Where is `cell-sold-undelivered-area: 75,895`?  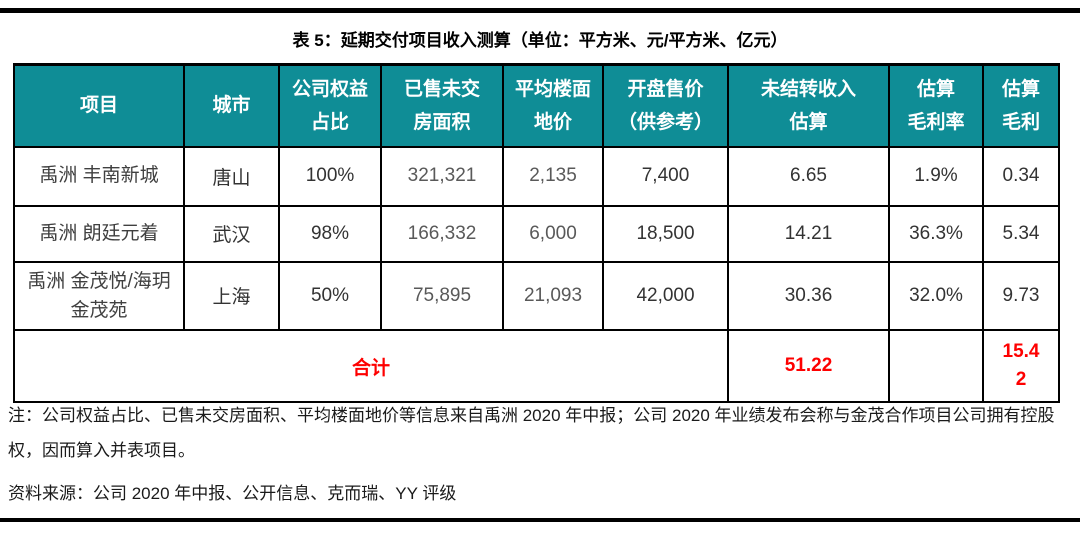 cell-sold-undelivered-area: 75,895 is located at coordinates (442, 296).